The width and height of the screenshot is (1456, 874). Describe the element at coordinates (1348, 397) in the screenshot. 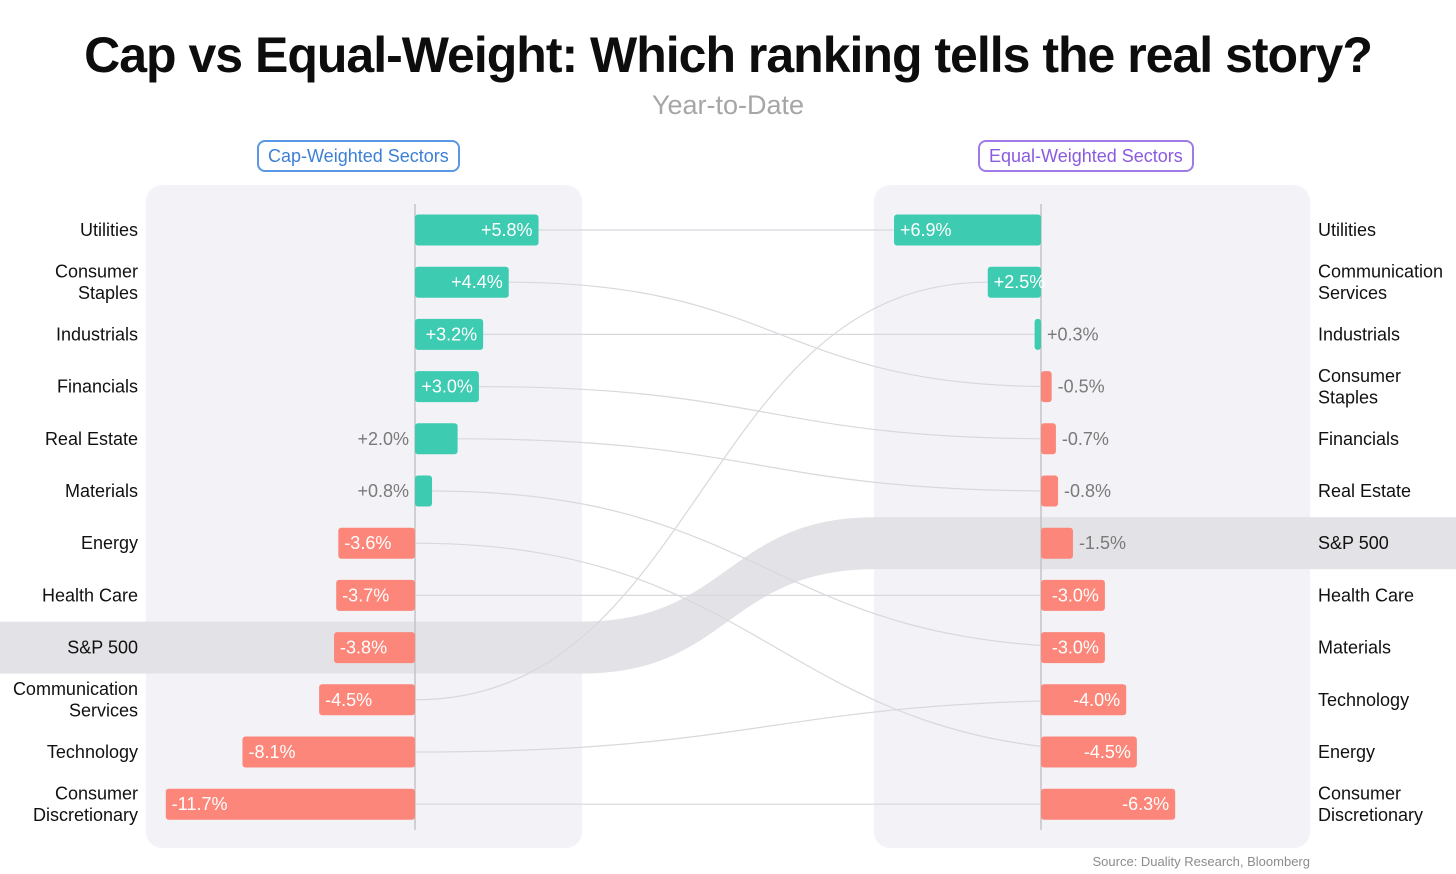

I see `equal-category-label-consumer-staples-line2: Staples` at that location.